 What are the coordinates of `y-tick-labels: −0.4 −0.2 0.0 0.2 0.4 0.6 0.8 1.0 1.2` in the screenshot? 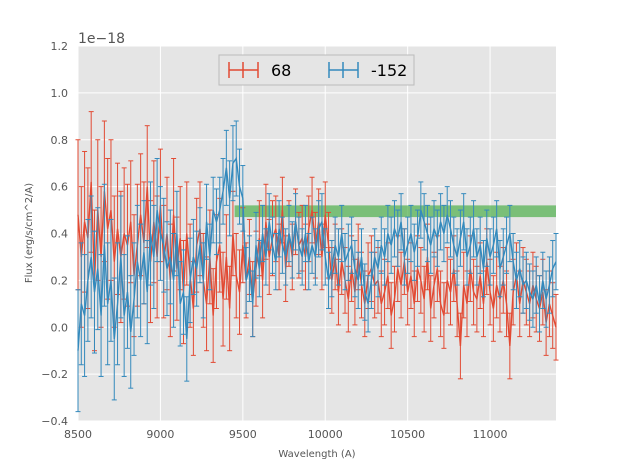 It's located at (54, 234).